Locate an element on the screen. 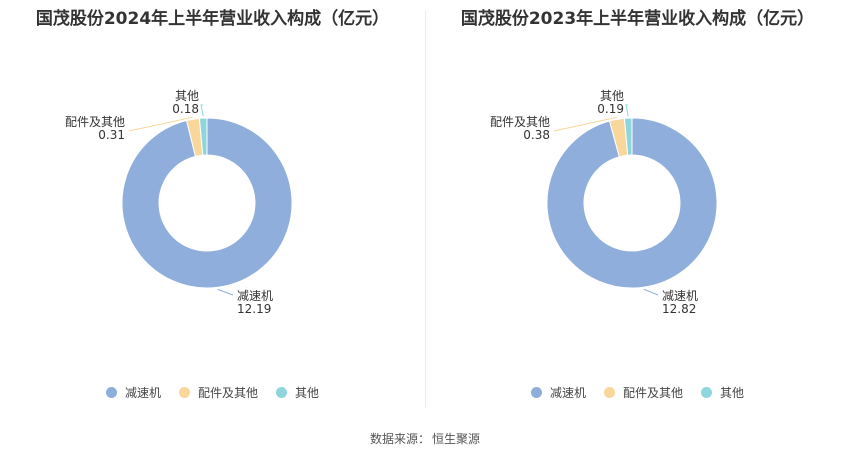 This screenshot has width=850, height=459. slice-value-0: 12.19 is located at coordinates (254, 309).